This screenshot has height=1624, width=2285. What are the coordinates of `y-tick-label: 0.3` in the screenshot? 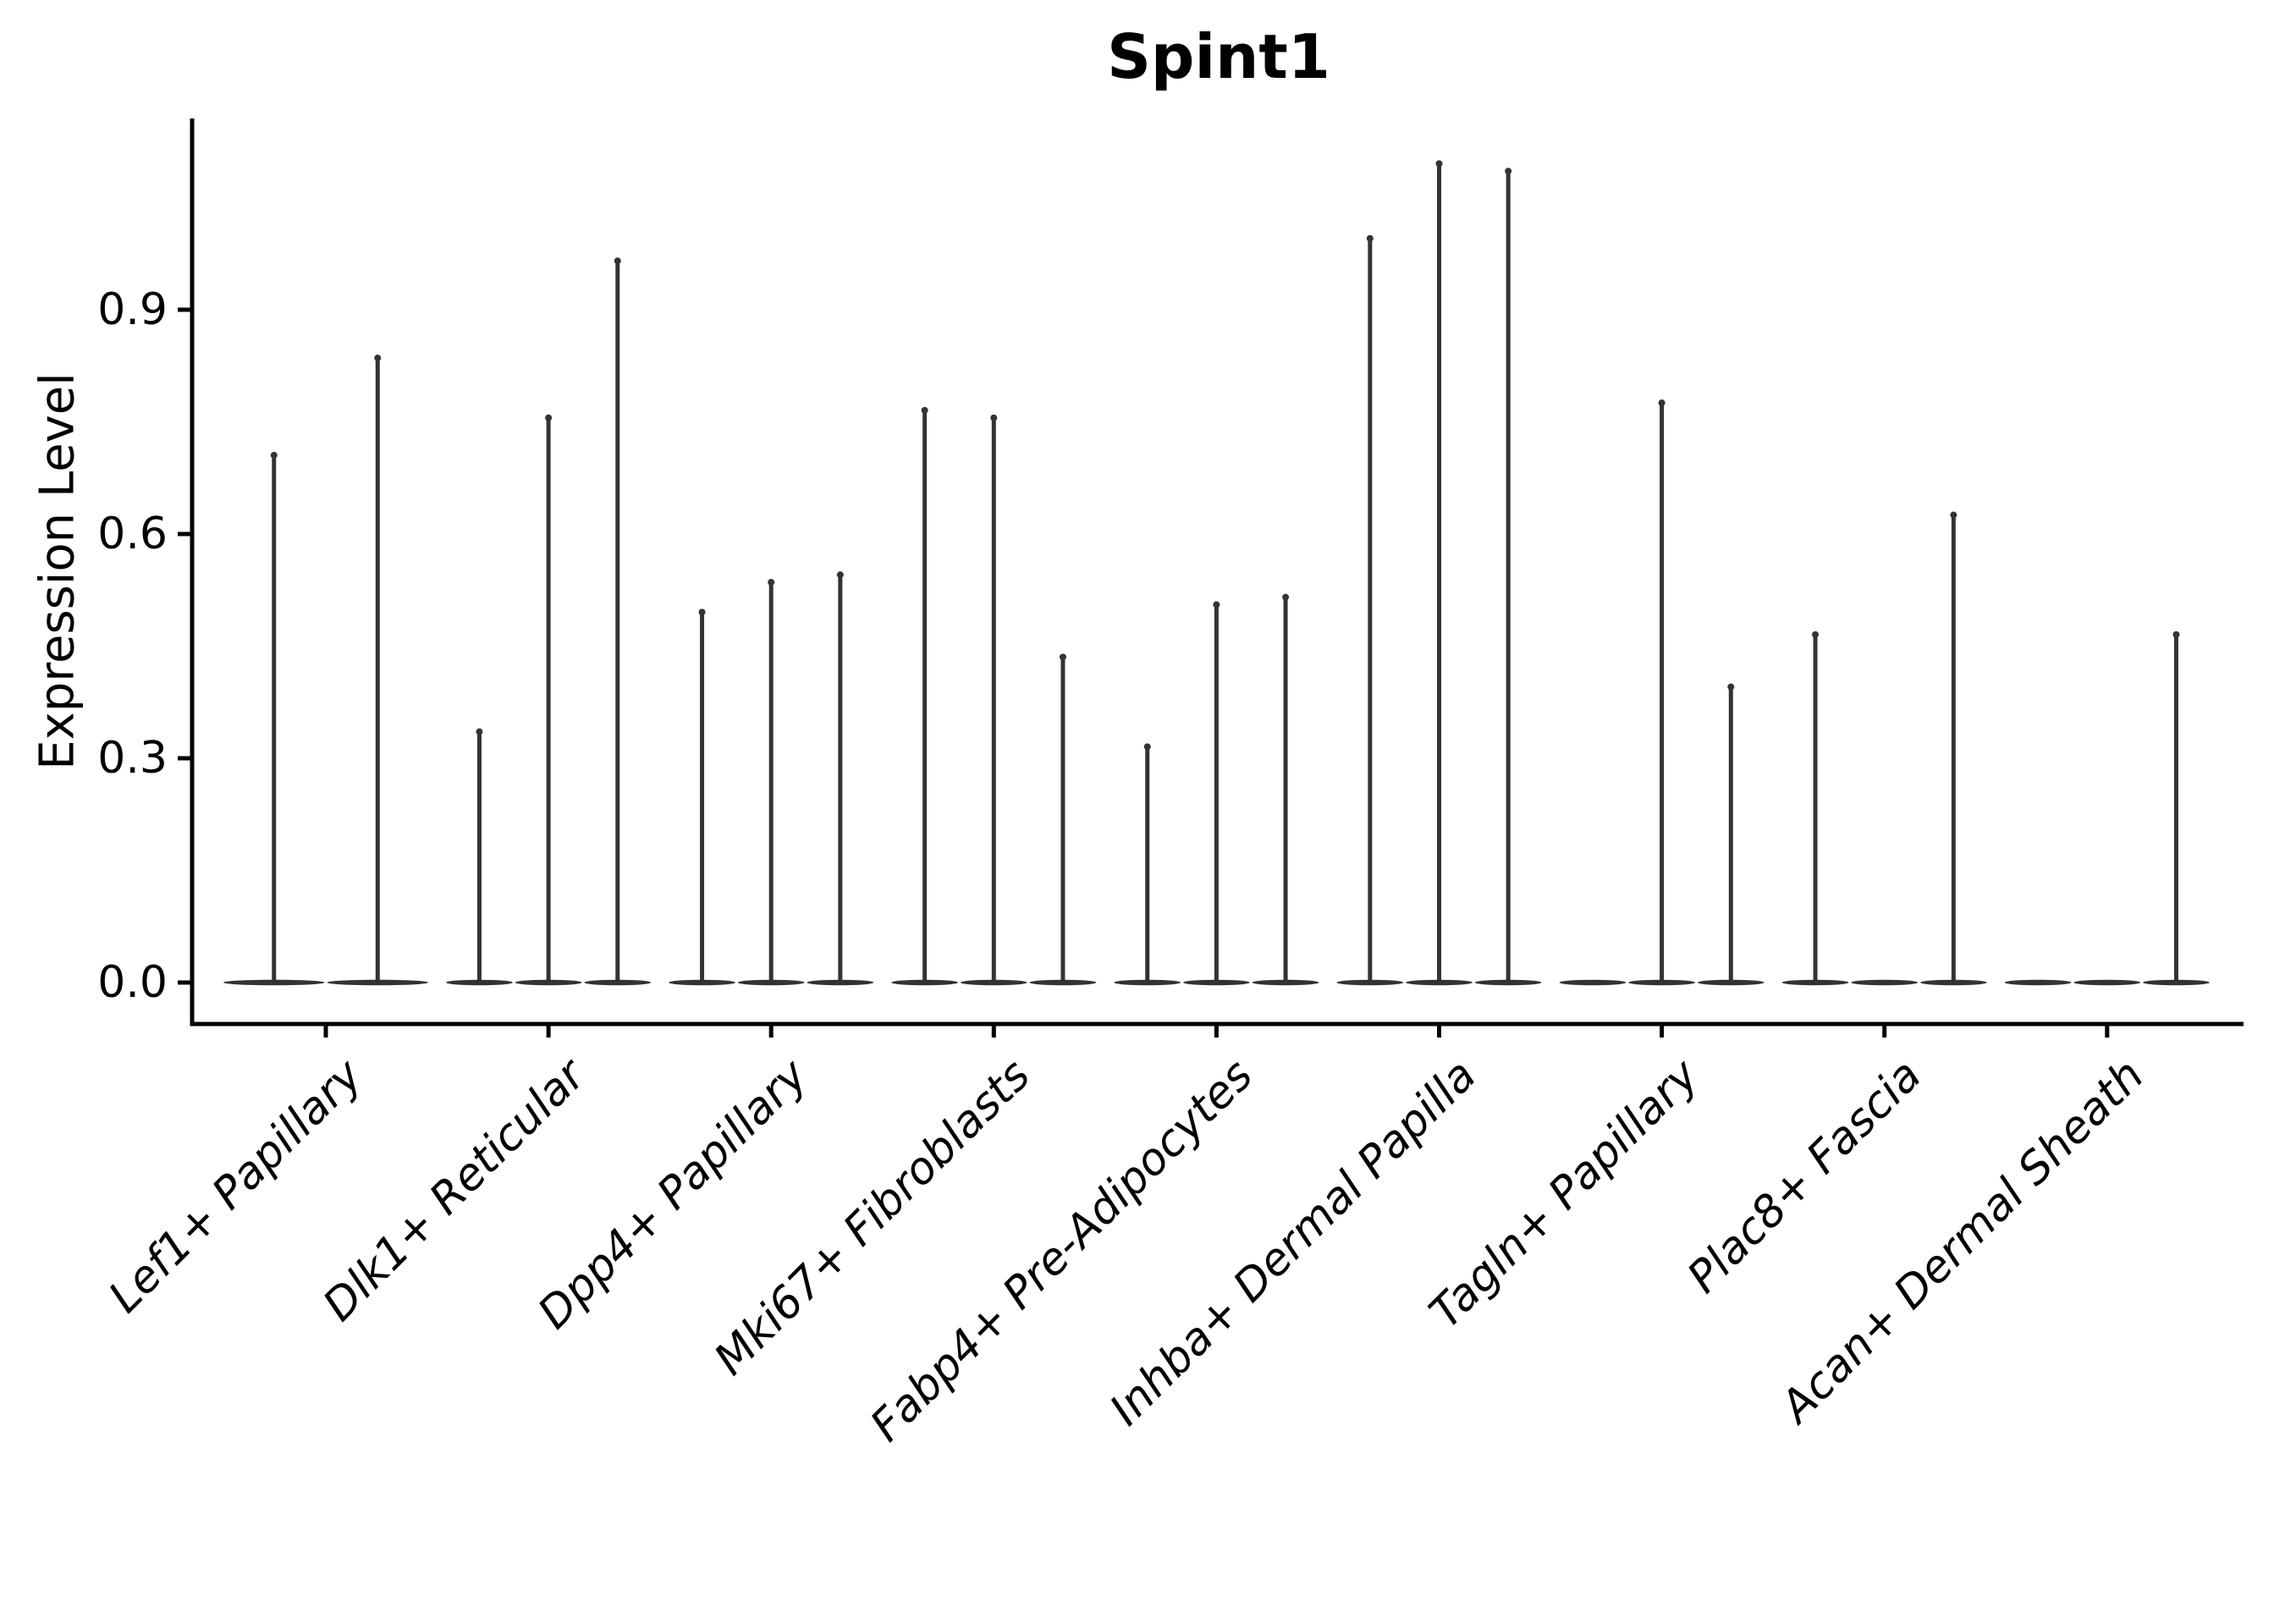 It's located at (132, 759).